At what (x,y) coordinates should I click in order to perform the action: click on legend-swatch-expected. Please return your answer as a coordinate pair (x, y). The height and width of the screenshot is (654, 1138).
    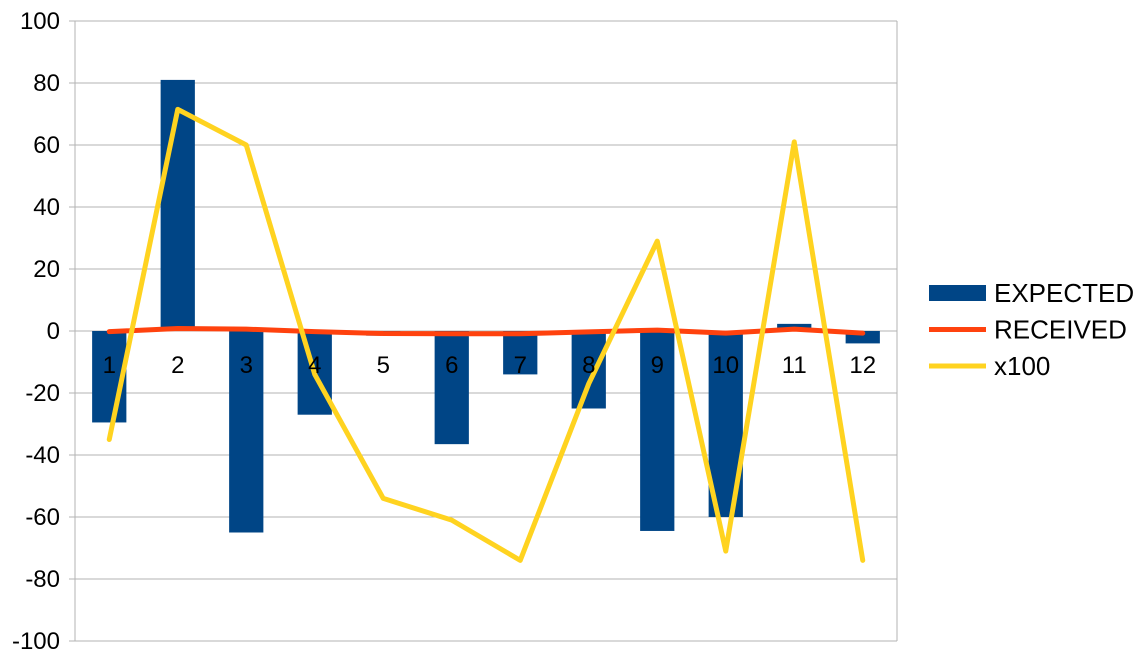
    Looking at the image, I should click on (957, 293).